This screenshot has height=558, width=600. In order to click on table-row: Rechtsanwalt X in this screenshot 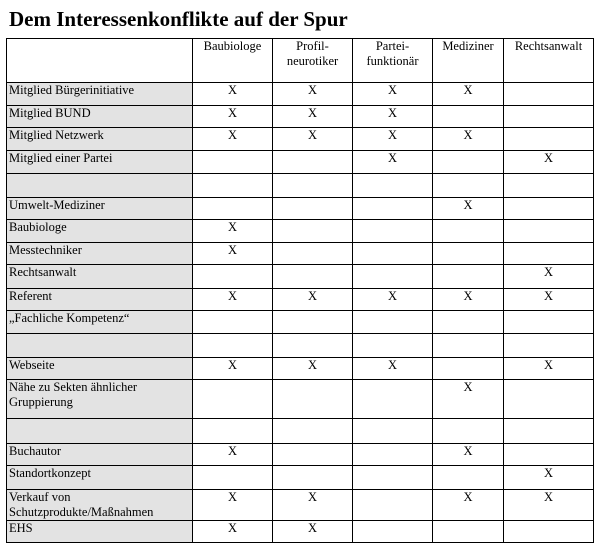, I will do `click(300, 276)`.